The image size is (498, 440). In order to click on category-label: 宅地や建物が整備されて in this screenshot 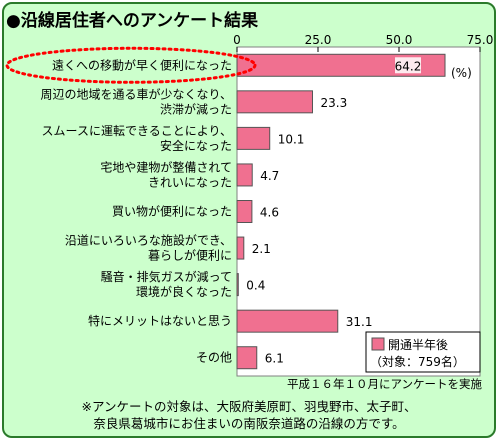, I will do `click(166, 166)`.